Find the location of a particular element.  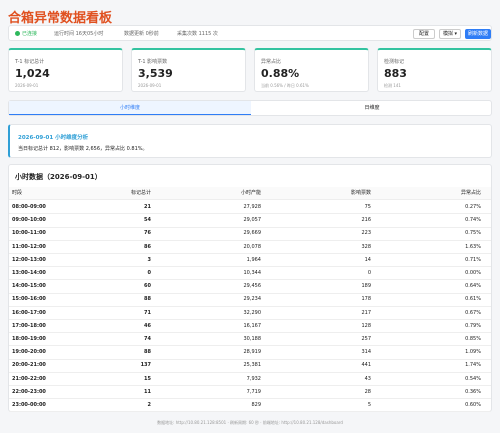

table-row: 19:00-20:00 88 28,919 314 1.09% is located at coordinates (250, 353).